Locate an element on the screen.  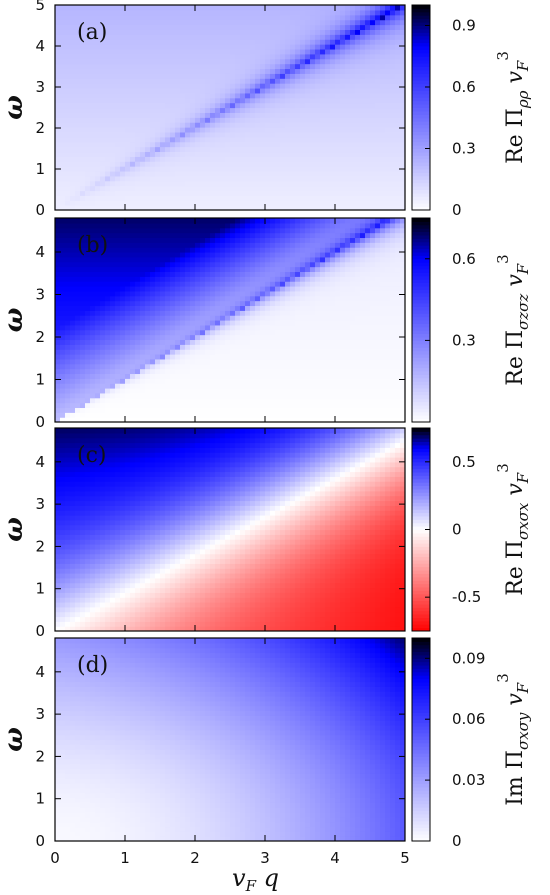
colorbar-band is located at coordinates (421, 174).